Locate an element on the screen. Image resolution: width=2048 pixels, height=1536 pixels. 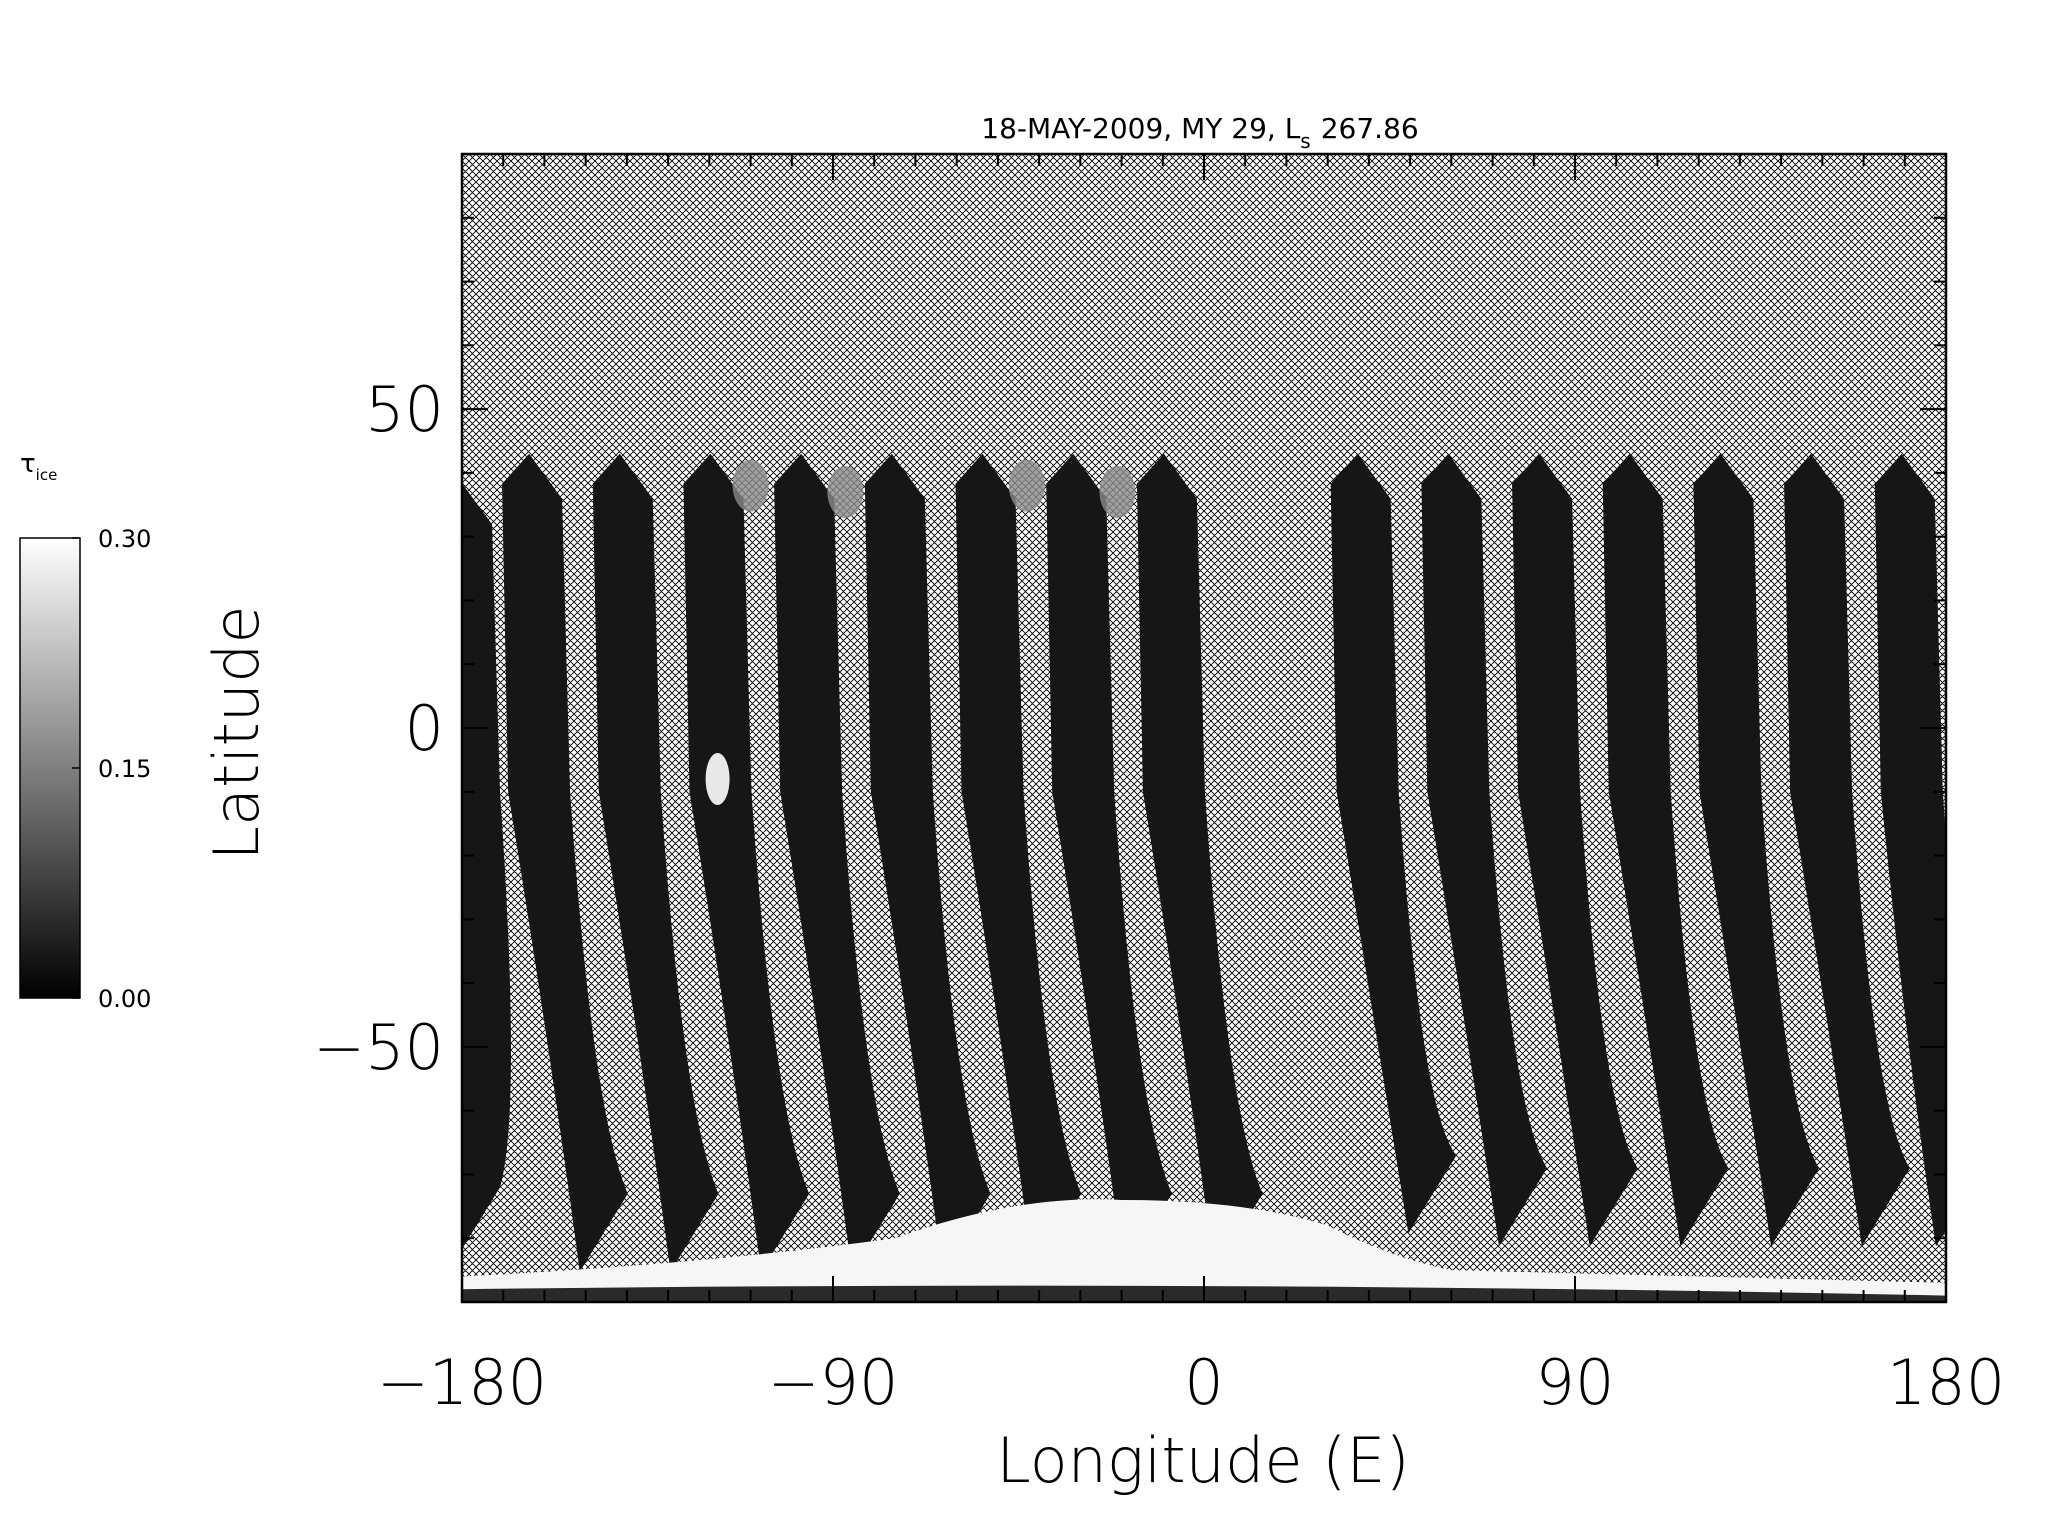
x-tick-label: 0 is located at coordinates (1203, 1382).